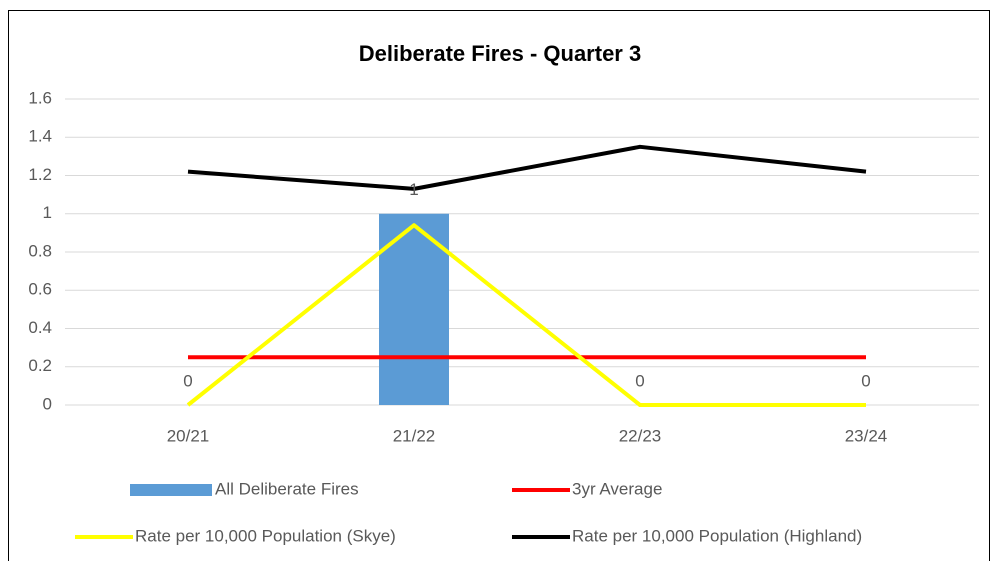 The width and height of the screenshot is (997, 561). Describe the element at coordinates (287, 488) in the screenshot. I see `legend-label: All Deliberate Fires` at that location.